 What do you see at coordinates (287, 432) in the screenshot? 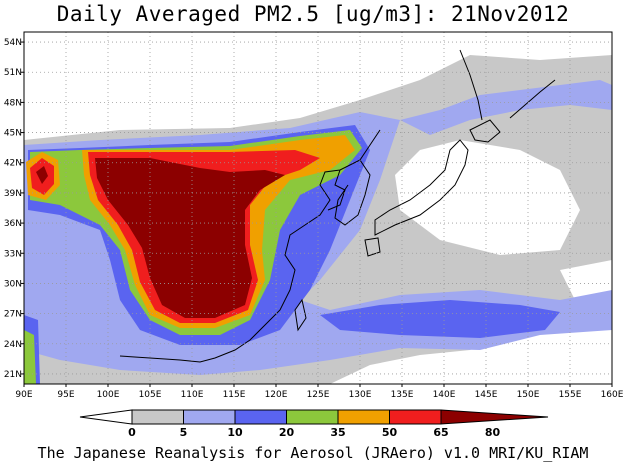
I see `colorbar-label: 20` at bounding box center [287, 432].